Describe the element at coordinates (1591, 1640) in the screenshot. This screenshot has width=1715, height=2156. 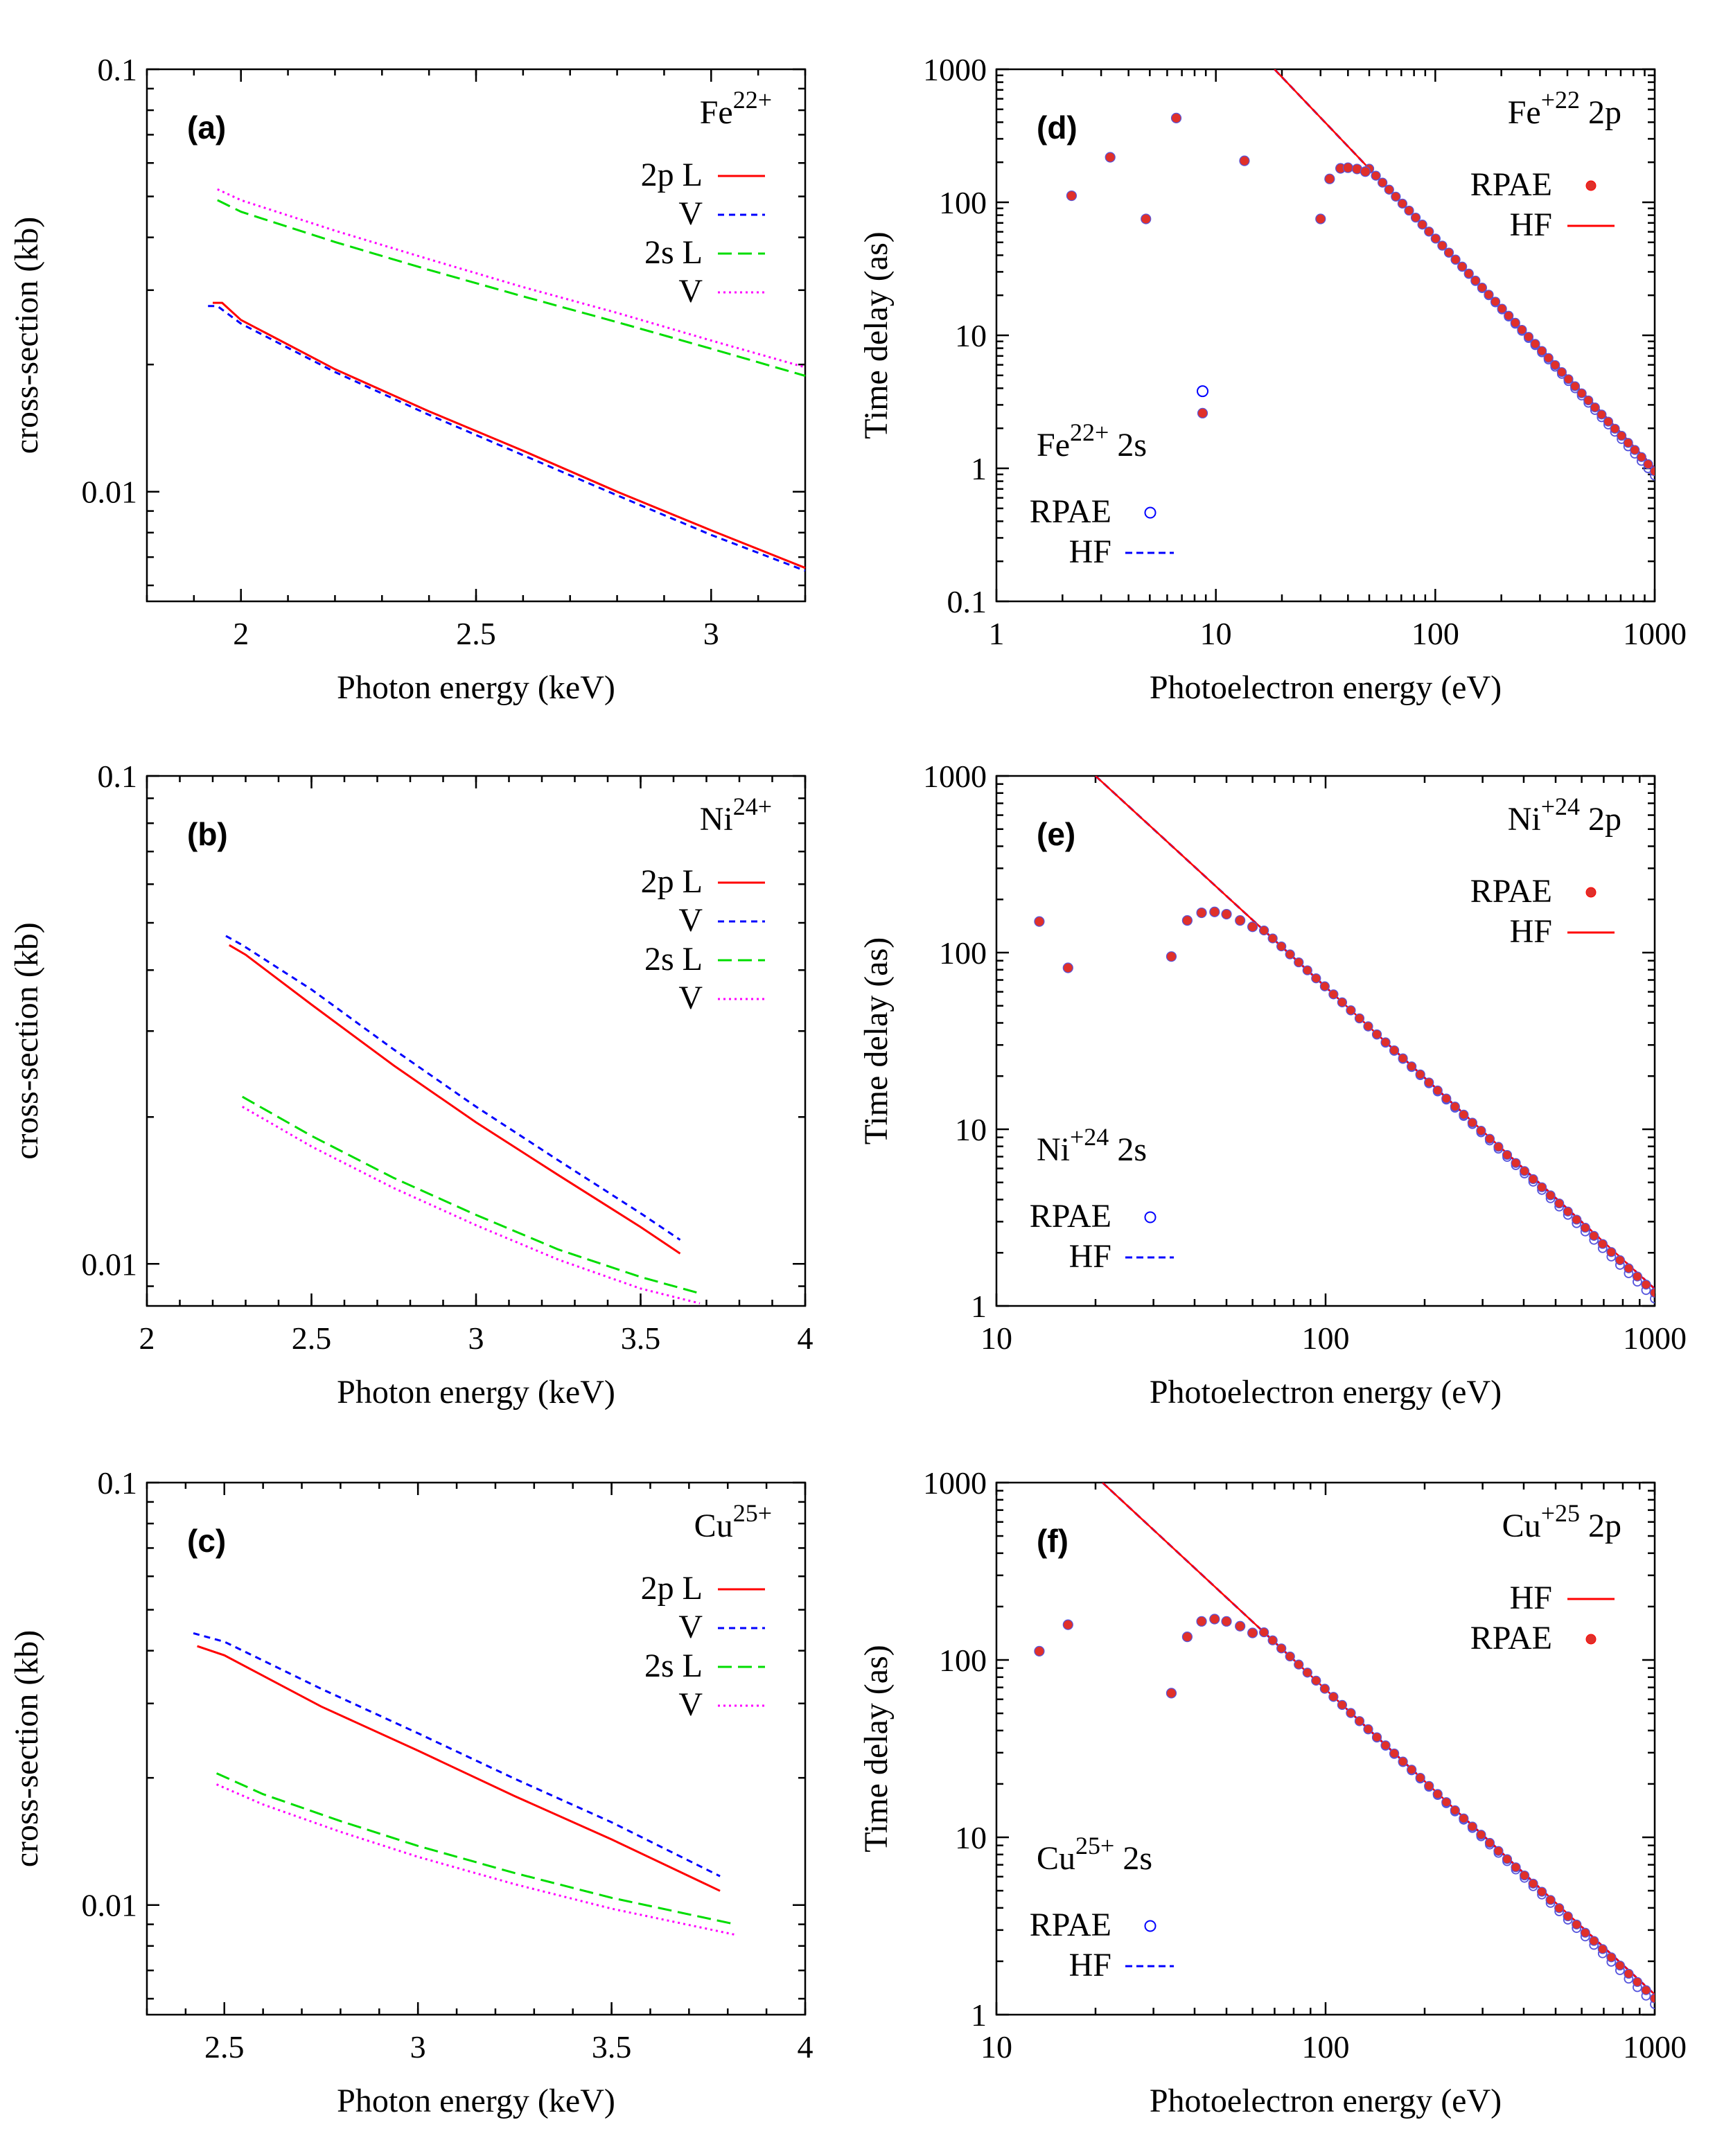
I see `legend-dot-marker` at that location.